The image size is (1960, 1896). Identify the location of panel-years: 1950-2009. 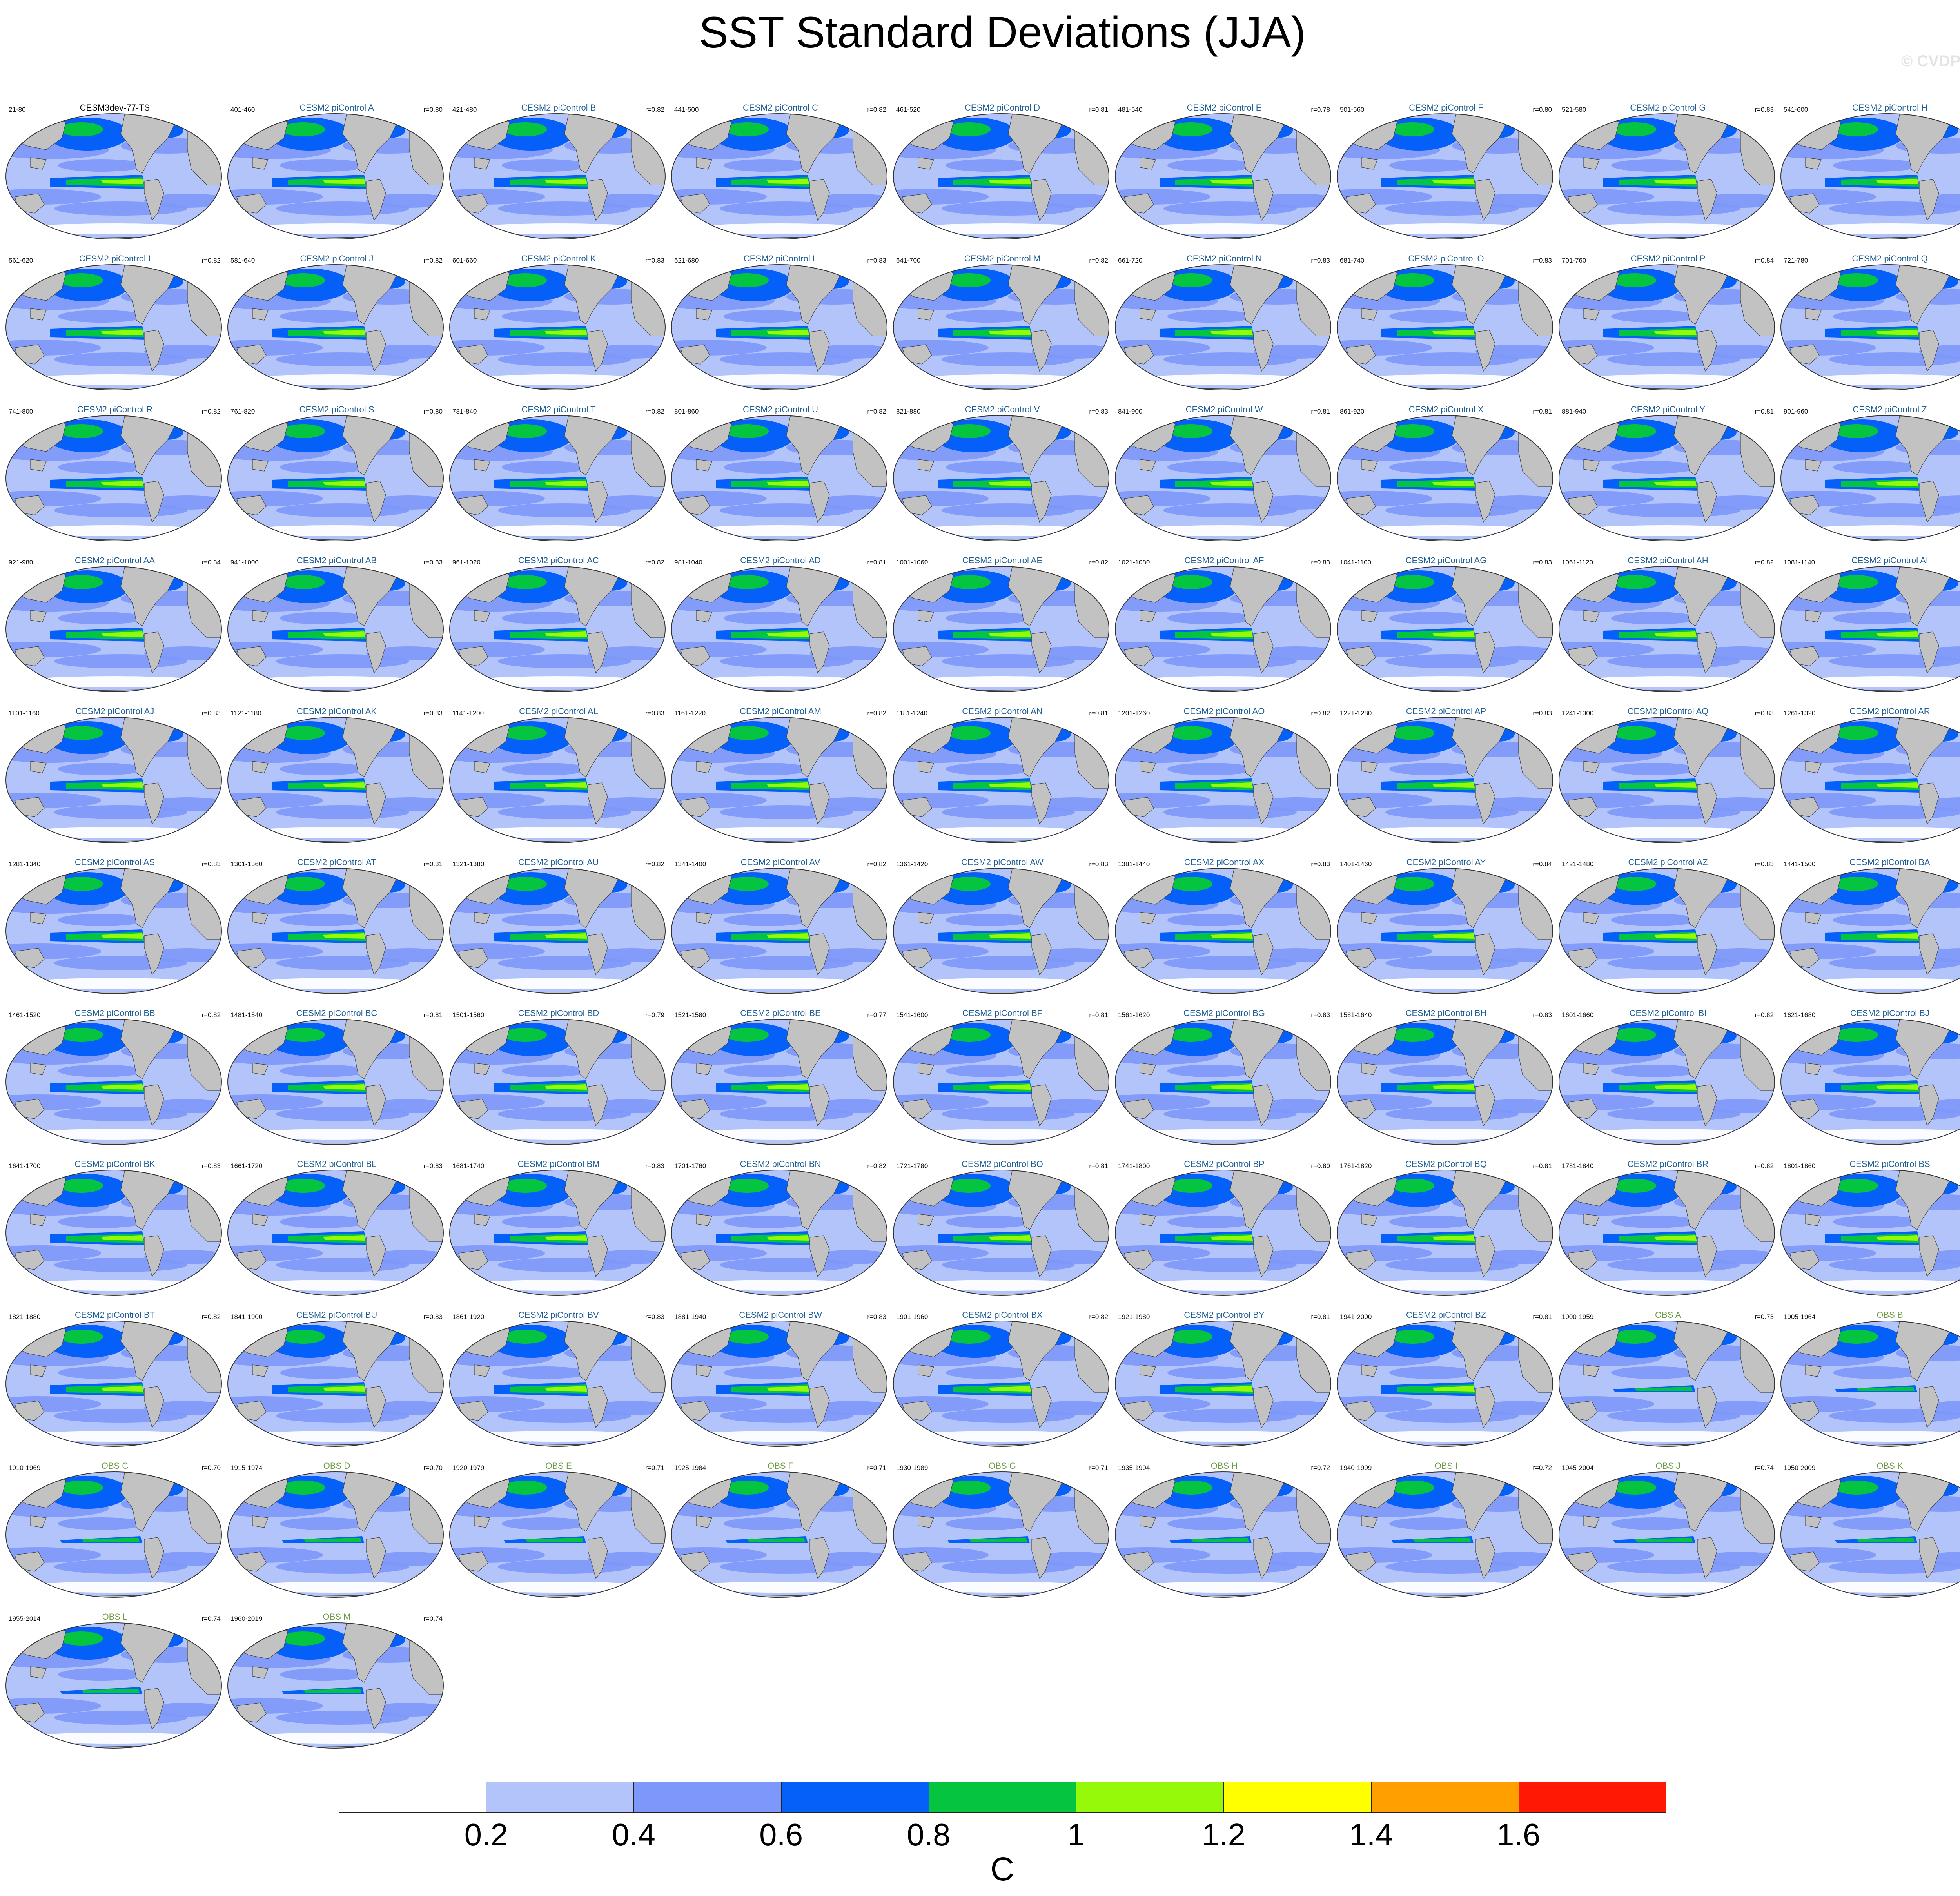
(1800, 1467).